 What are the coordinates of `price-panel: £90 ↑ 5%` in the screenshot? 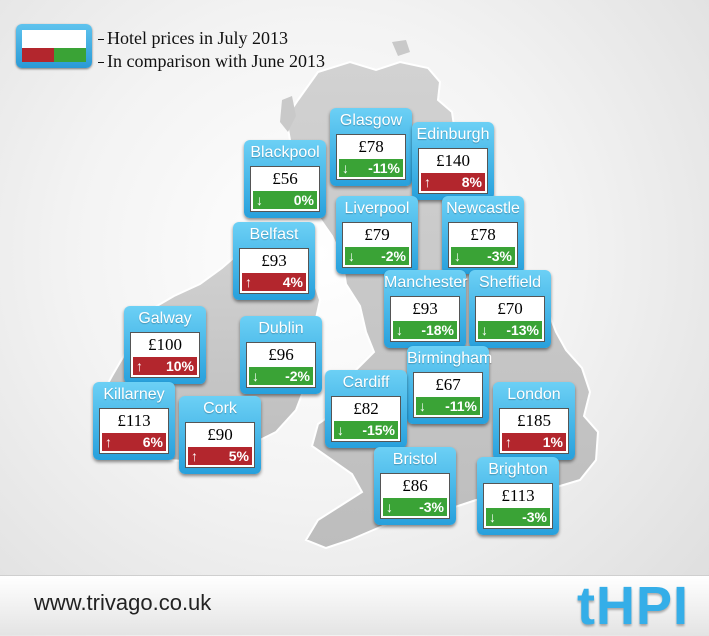 It's located at (220, 445).